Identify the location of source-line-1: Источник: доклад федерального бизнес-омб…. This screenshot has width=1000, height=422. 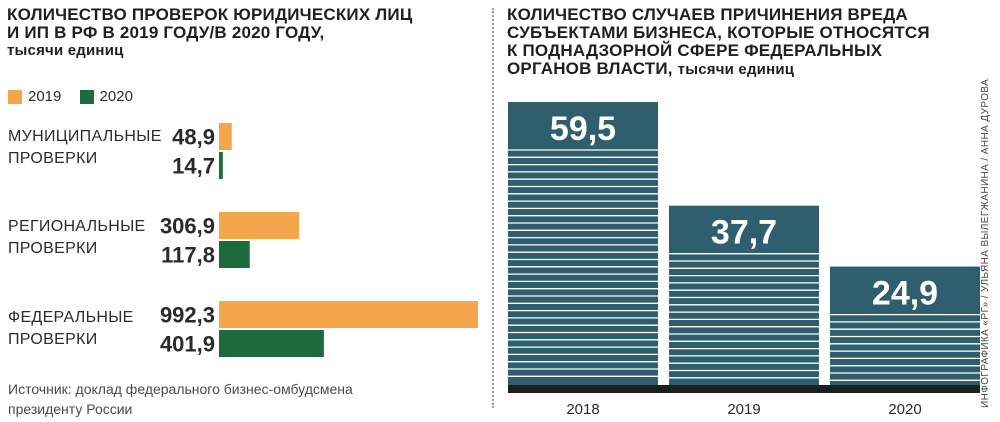
(180, 389).